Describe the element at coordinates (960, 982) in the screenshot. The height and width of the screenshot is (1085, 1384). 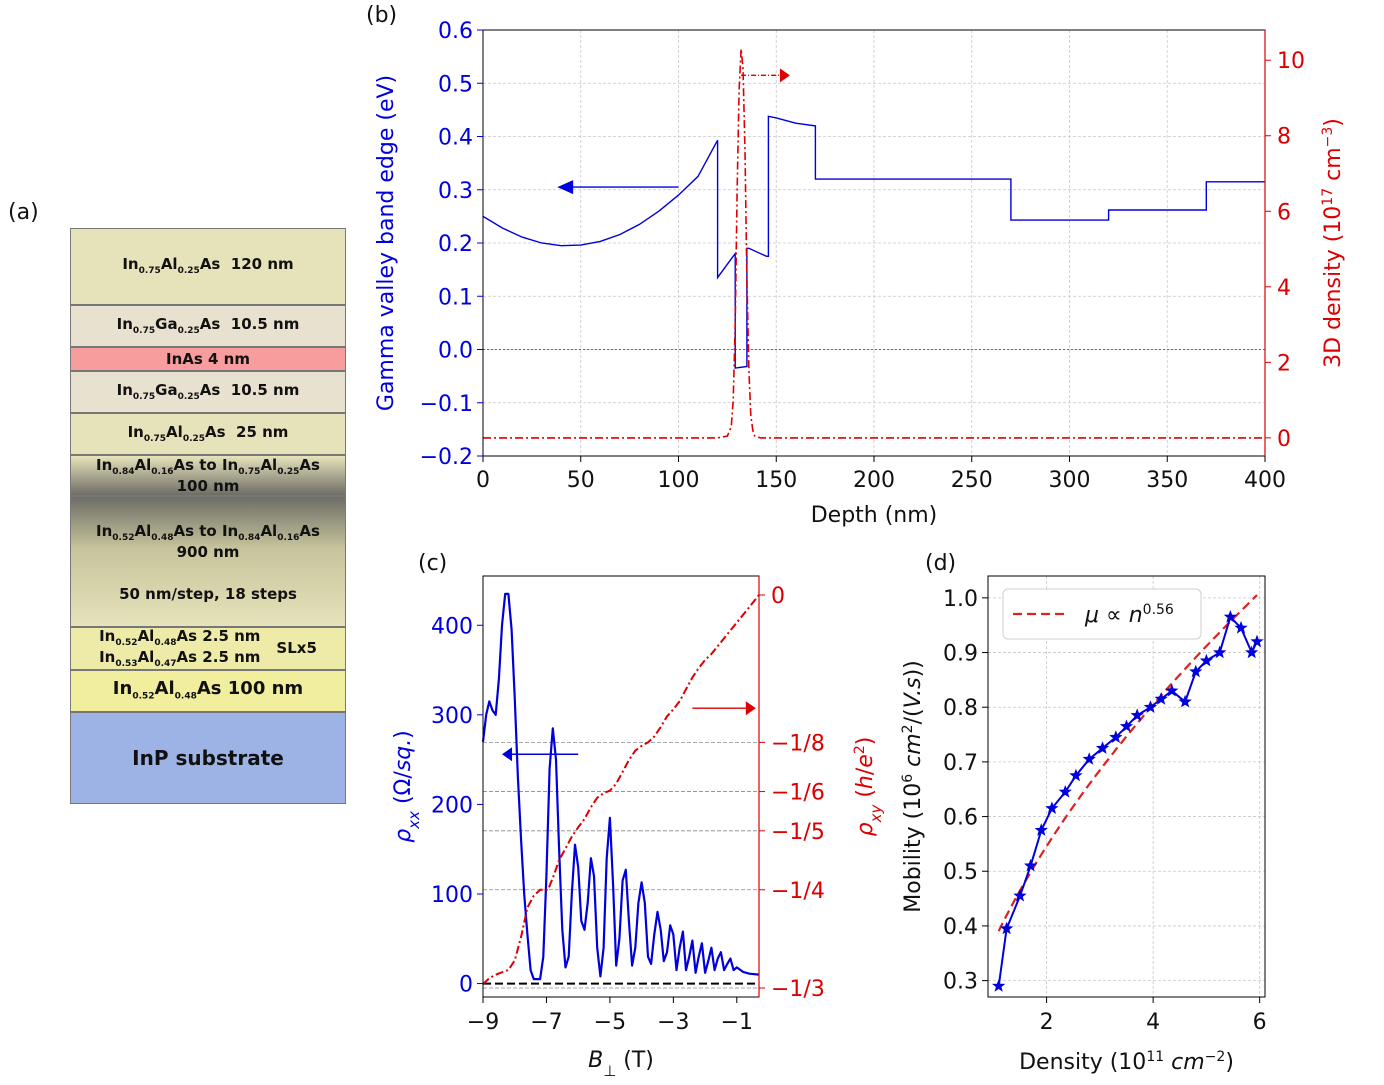
I see `y-tick-label: 0.3` at that location.